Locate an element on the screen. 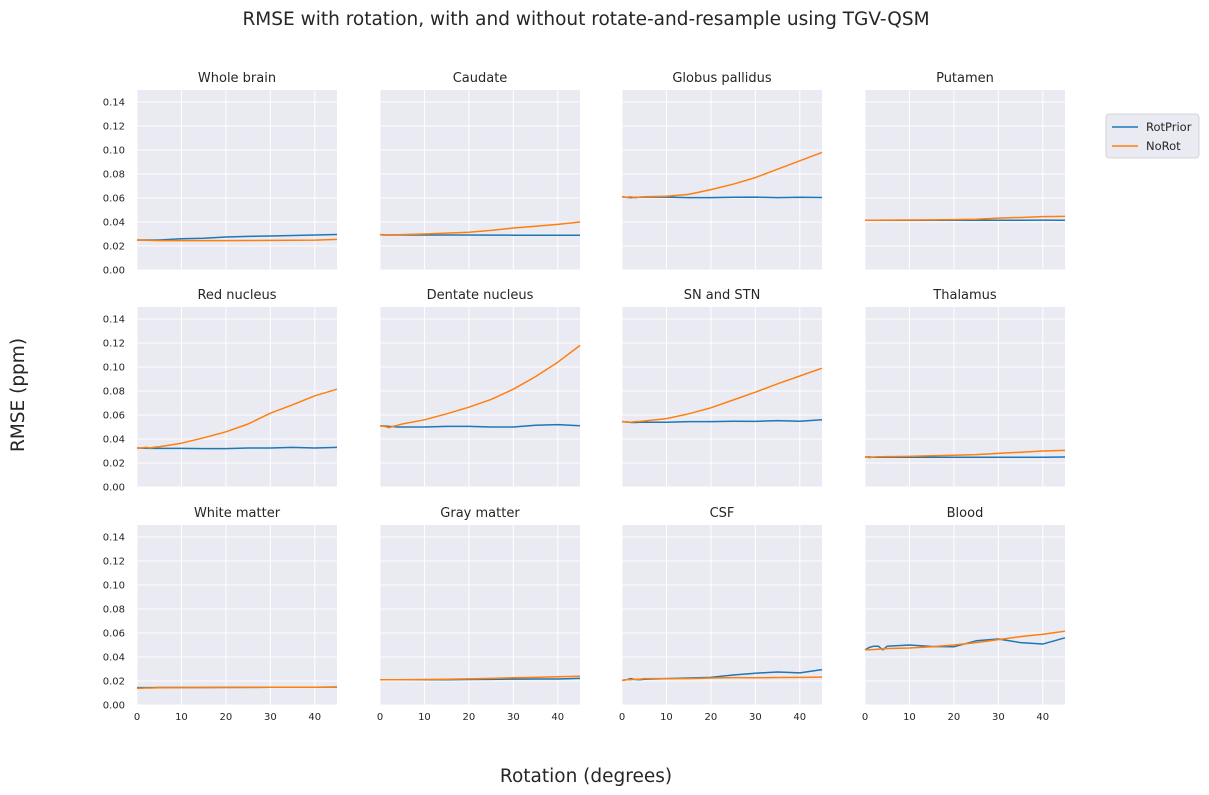 This screenshot has width=1209, height=795. figure-ylabel: RMSE (ppm) is located at coordinates (18, 395).